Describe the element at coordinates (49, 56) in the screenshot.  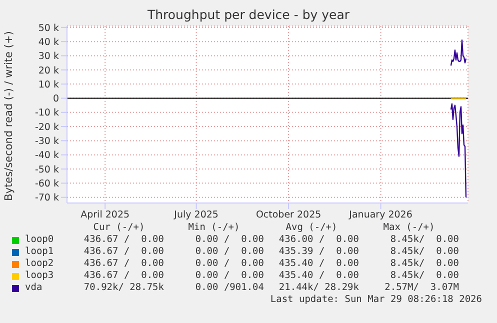
I see `y-tick-label: 30 k` at that location.